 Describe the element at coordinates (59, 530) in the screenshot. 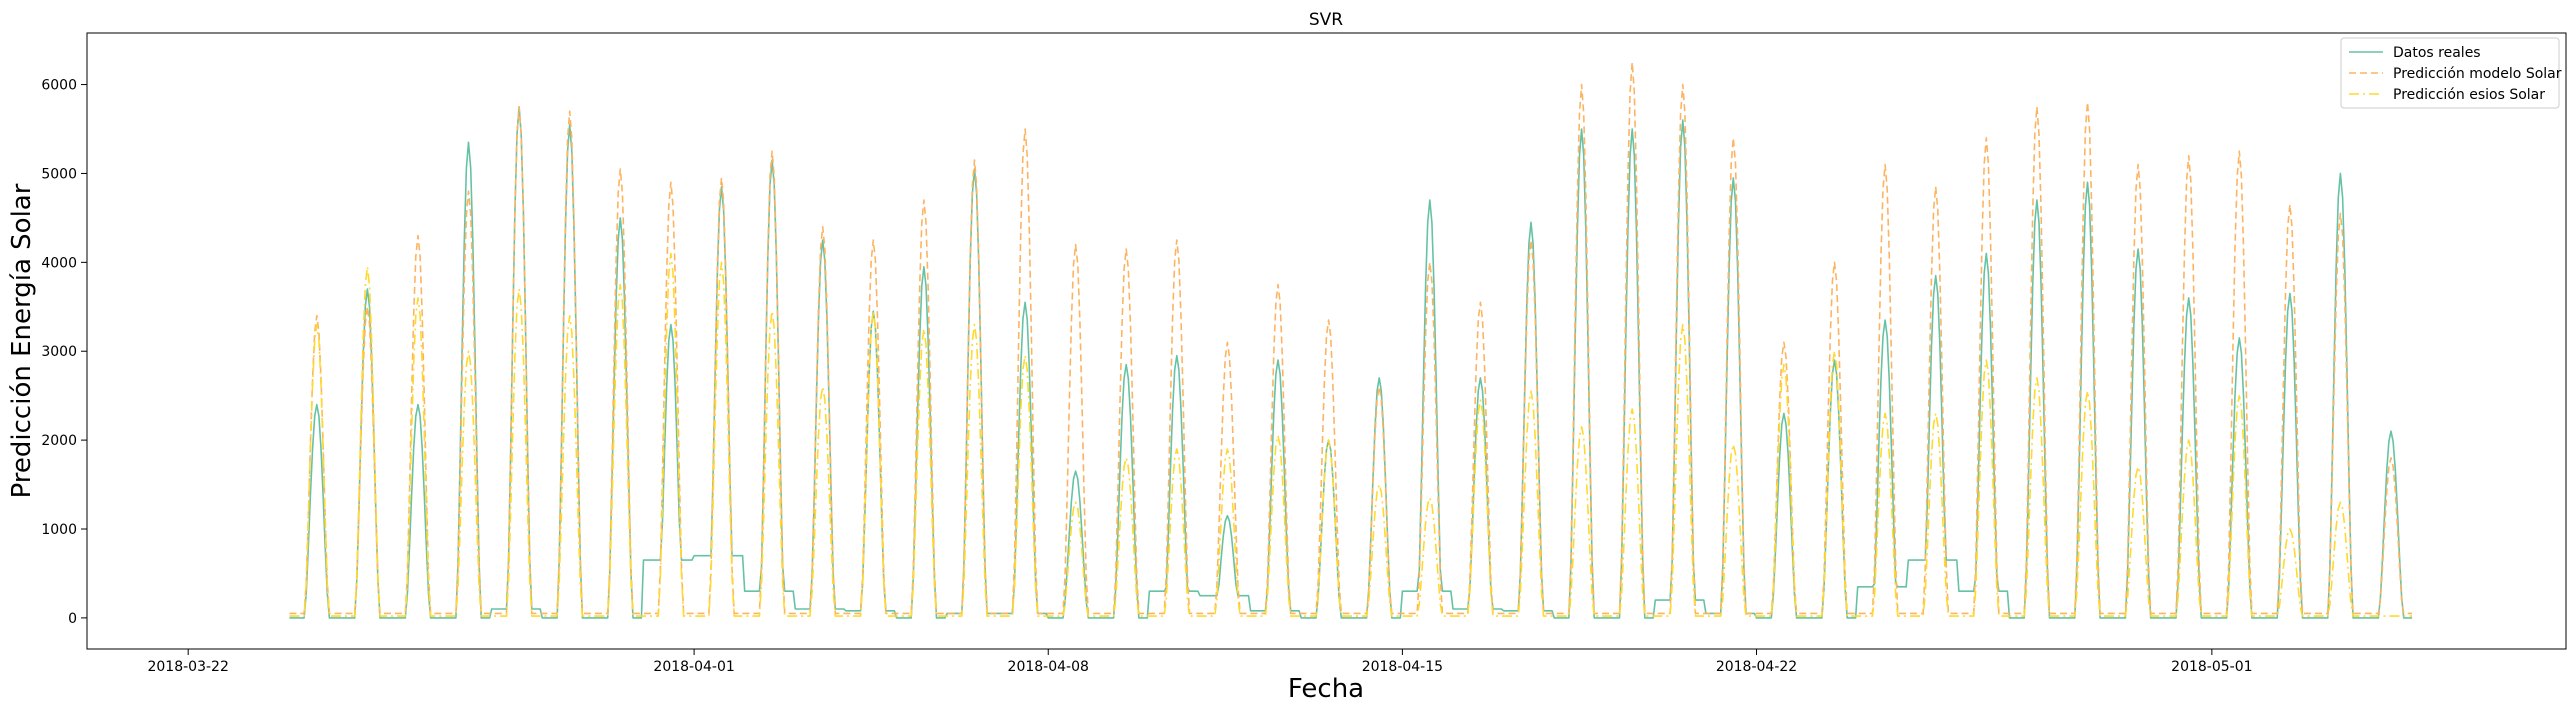

I see `y-tick-label: 1000` at that location.